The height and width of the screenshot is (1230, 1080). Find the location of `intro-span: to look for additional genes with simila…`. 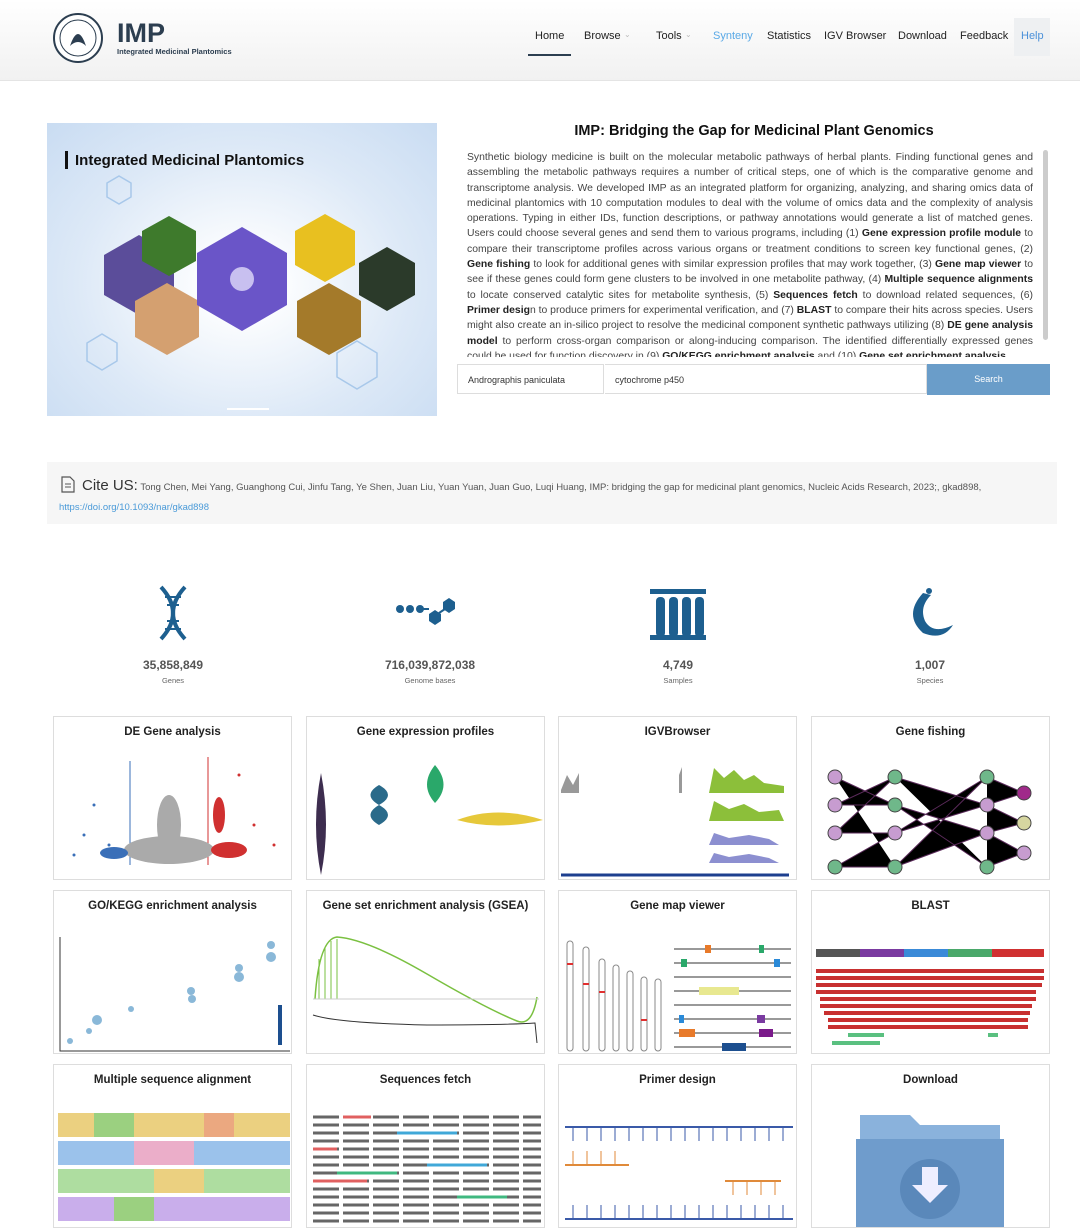

intro-span: to look for additional genes with simila… is located at coordinates (733, 265).